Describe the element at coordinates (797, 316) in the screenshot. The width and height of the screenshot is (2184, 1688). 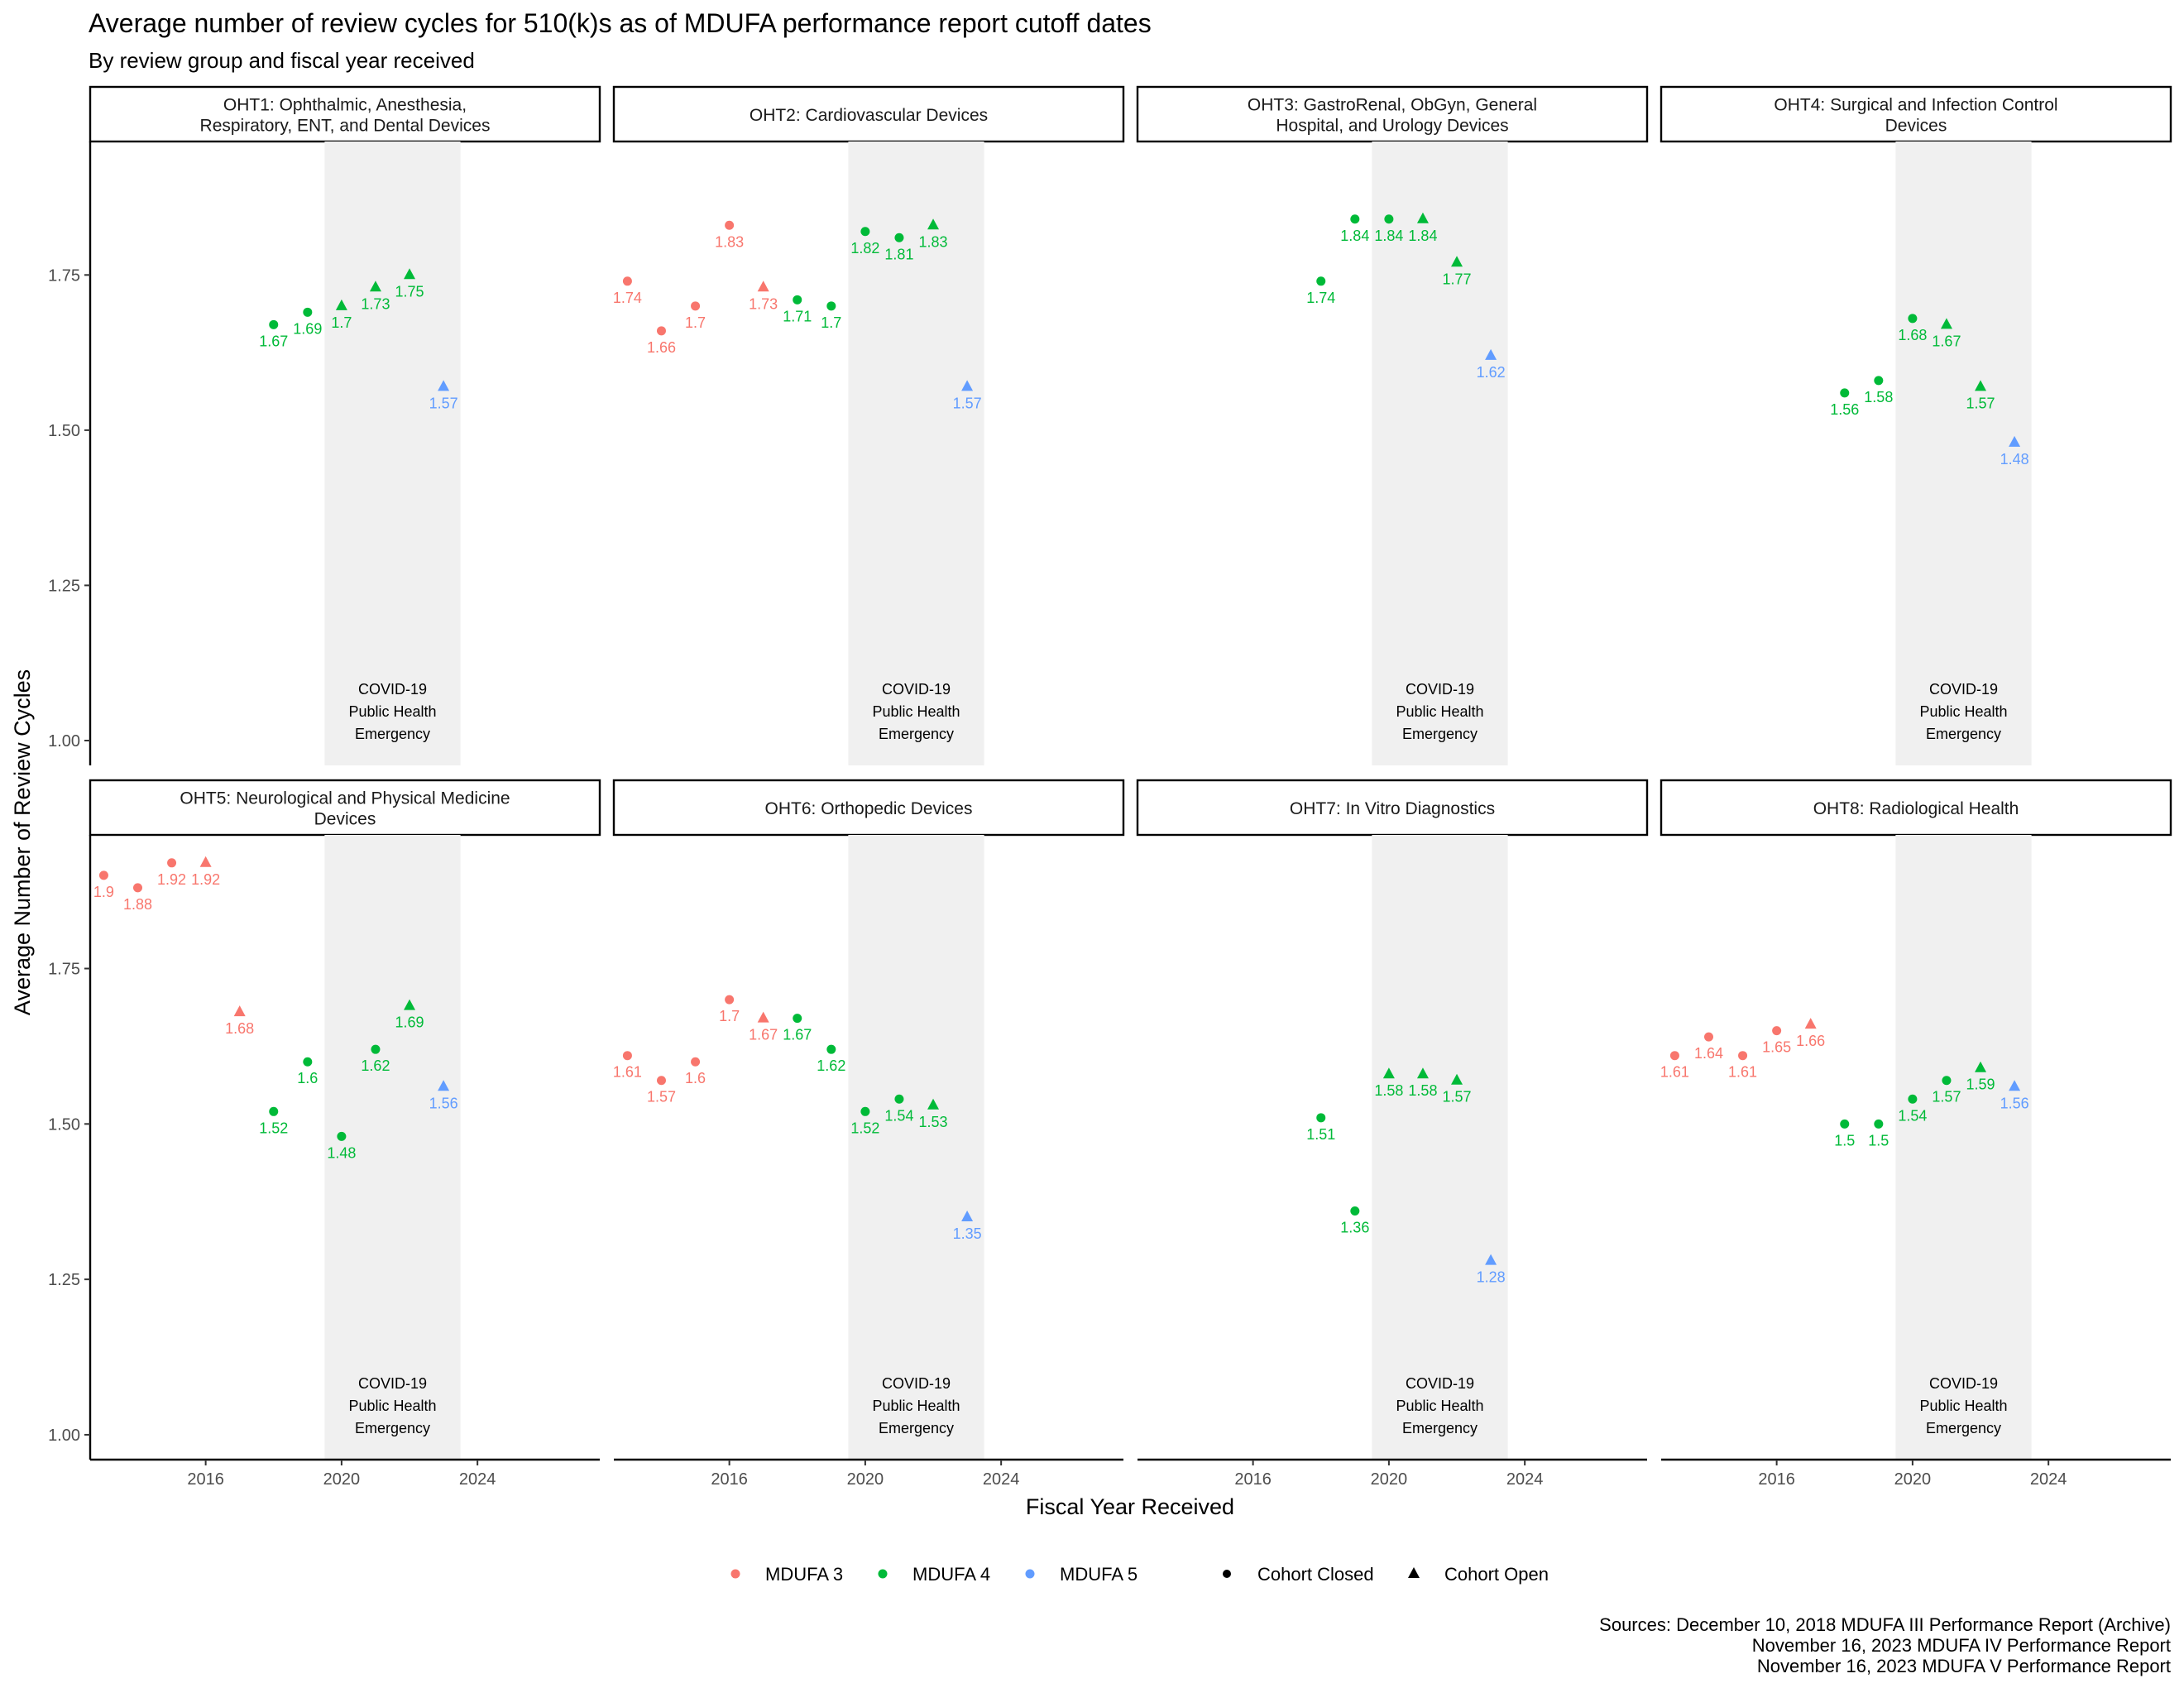
I see `data-label: 1.71` at that location.